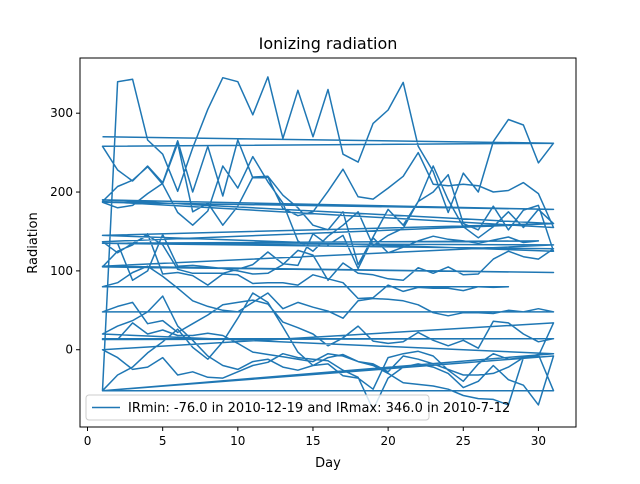 Image resolution: width=640 pixels, height=484 pixels. I want to click on y-axis: 0 100 200 300, so click(65, 231).